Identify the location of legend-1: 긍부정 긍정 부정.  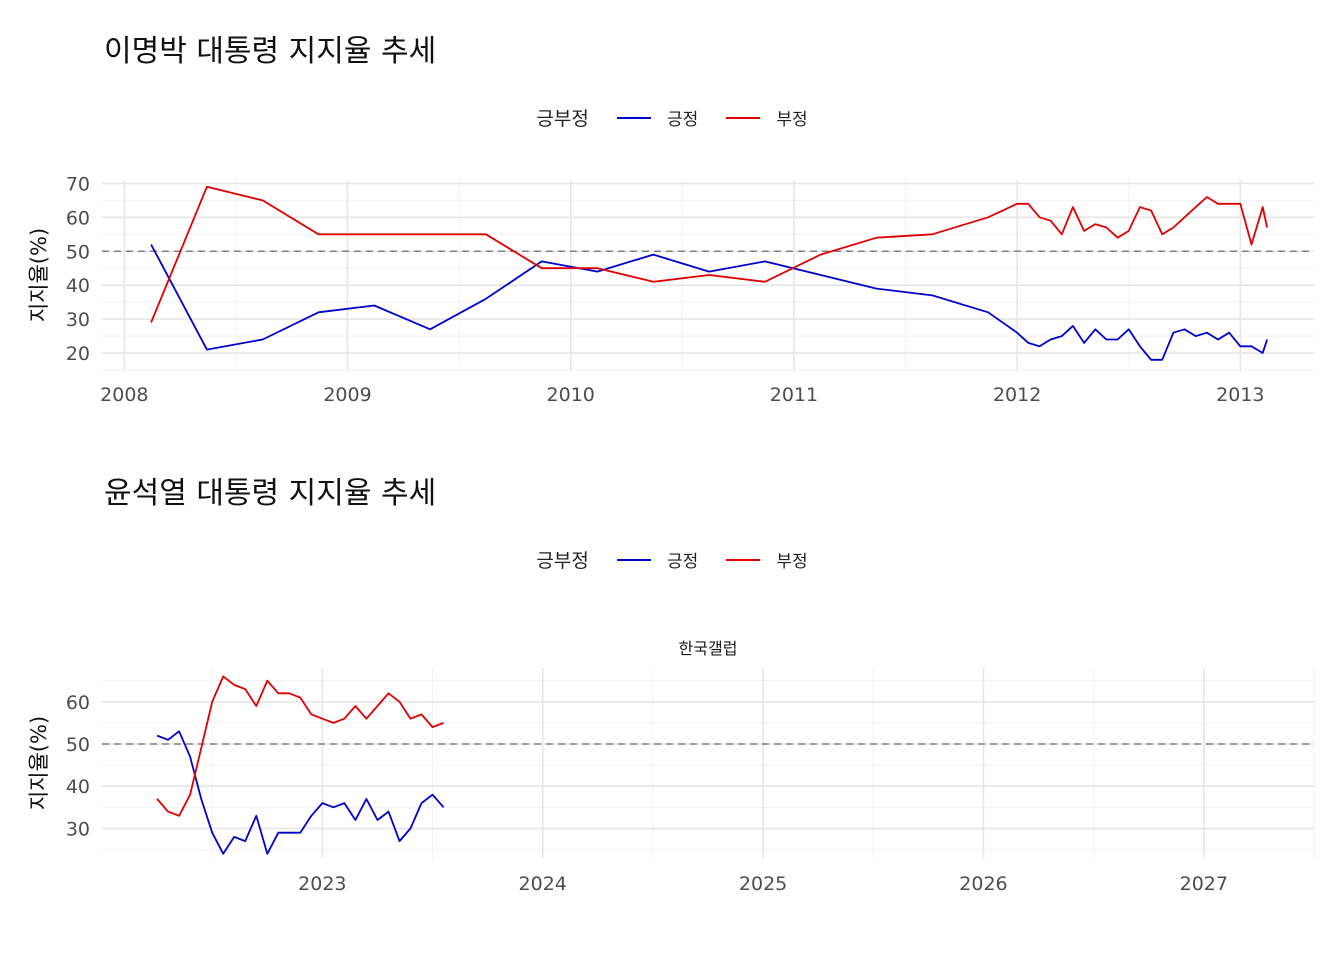
(672, 117).